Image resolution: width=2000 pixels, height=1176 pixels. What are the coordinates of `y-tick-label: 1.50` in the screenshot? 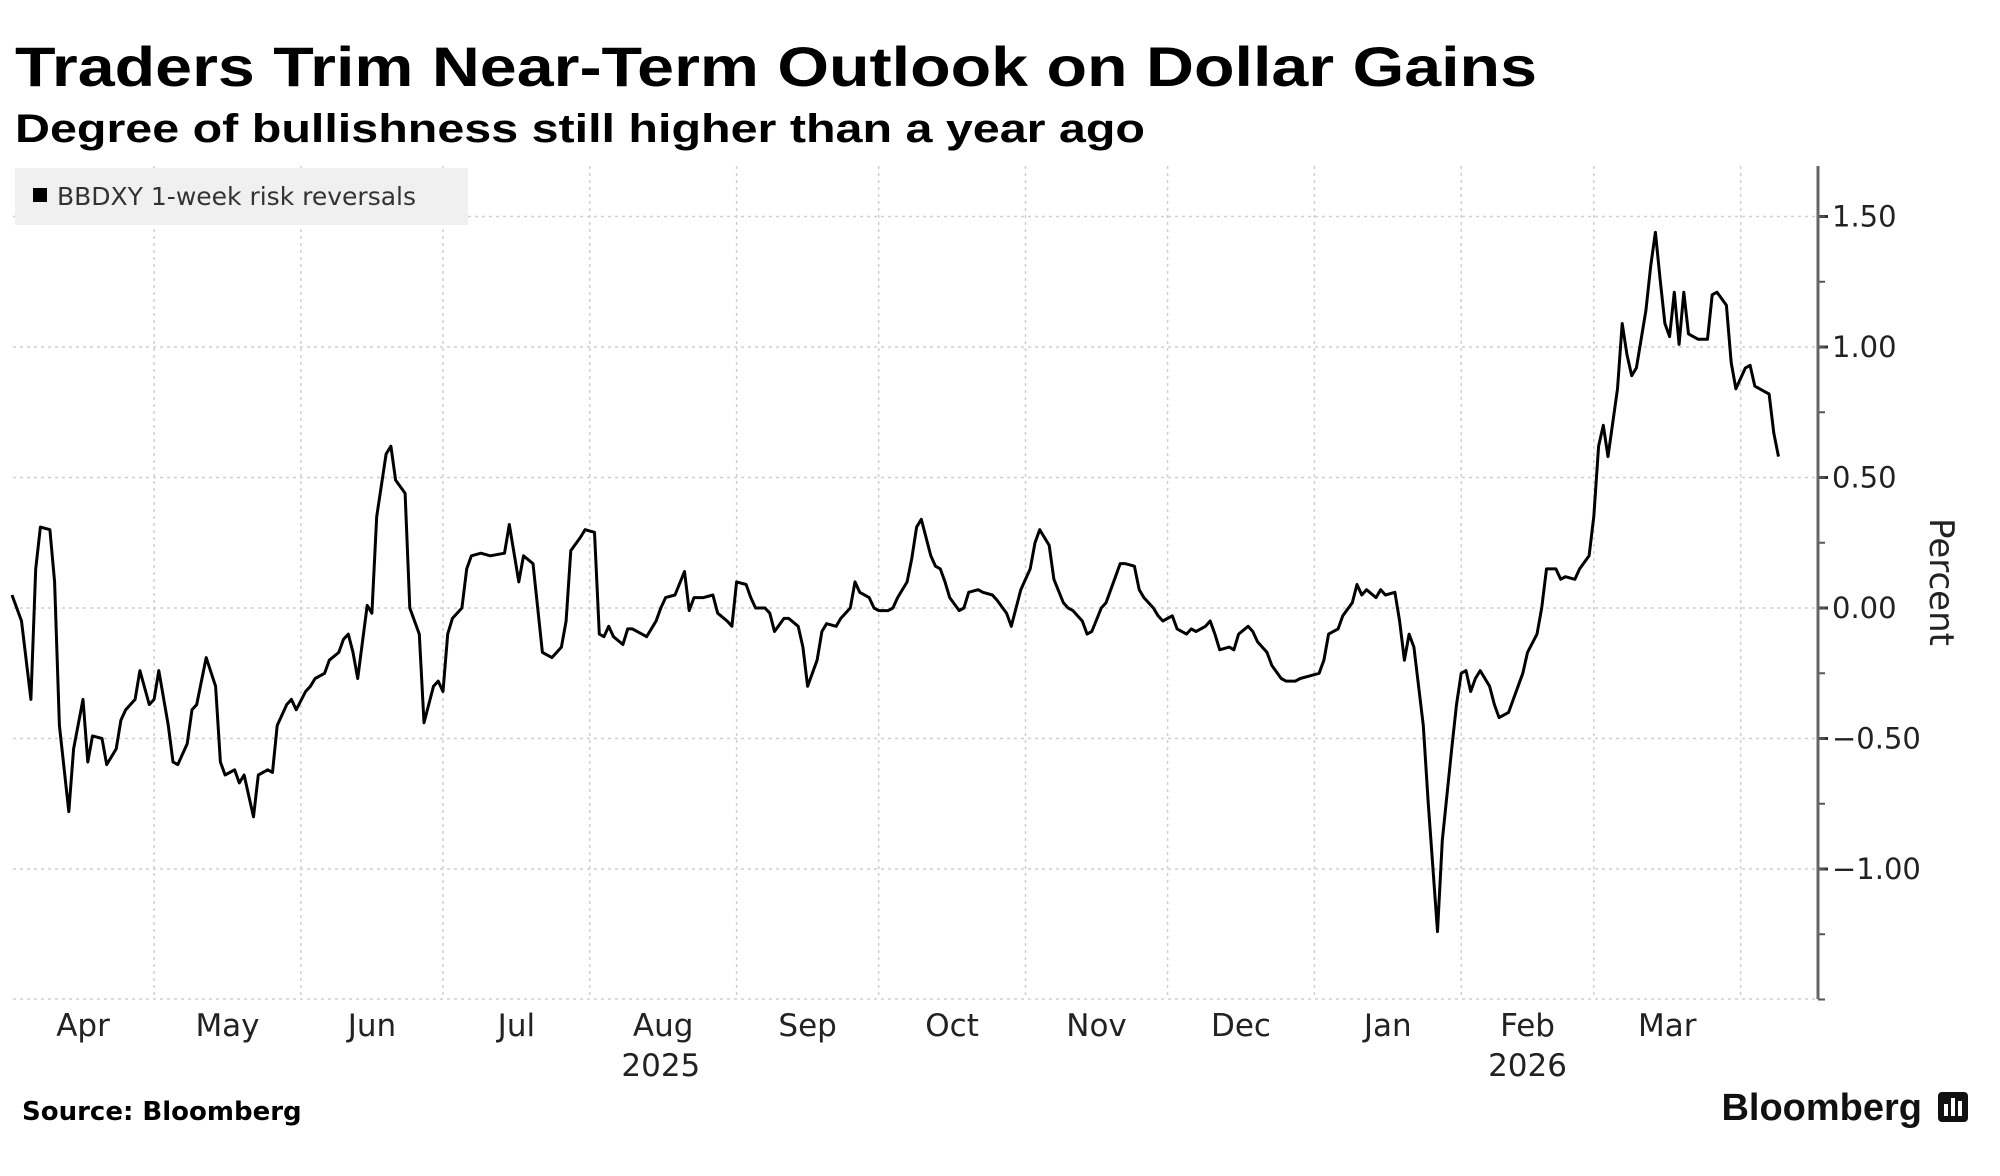 It's located at (1864, 217).